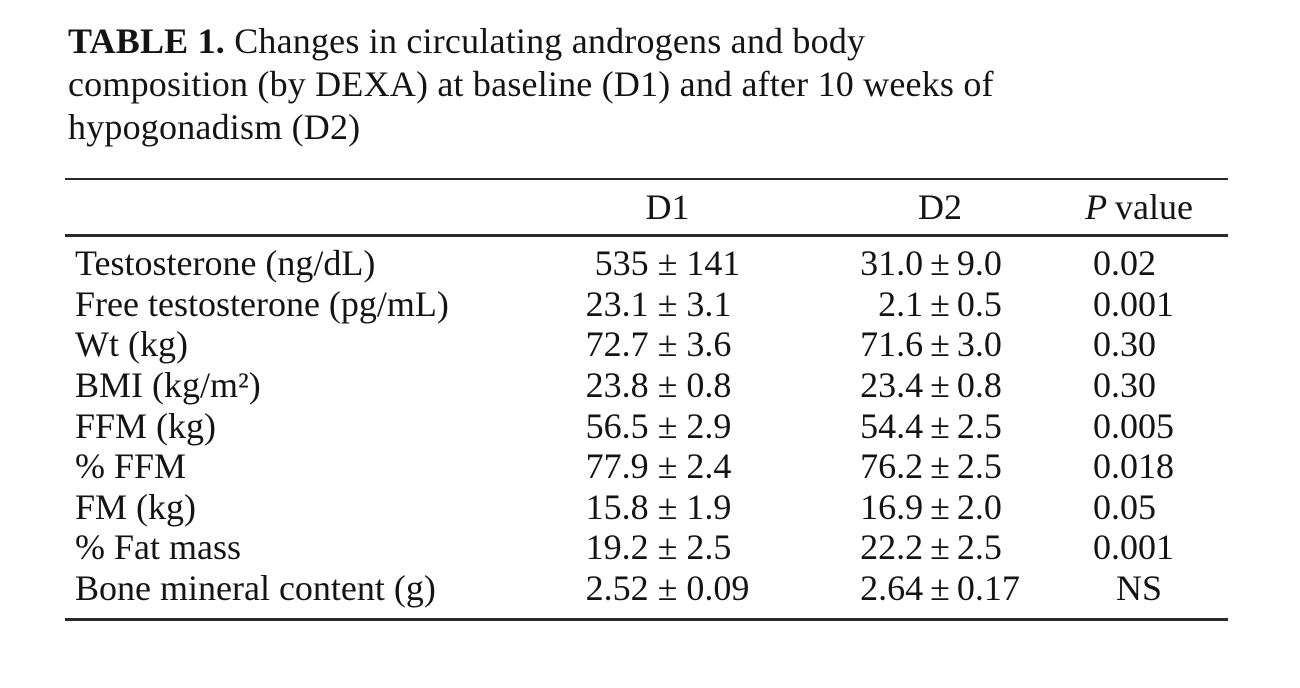  What do you see at coordinates (979, 344) in the screenshot?
I see `d2-sd: 3.0` at bounding box center [979, 344].